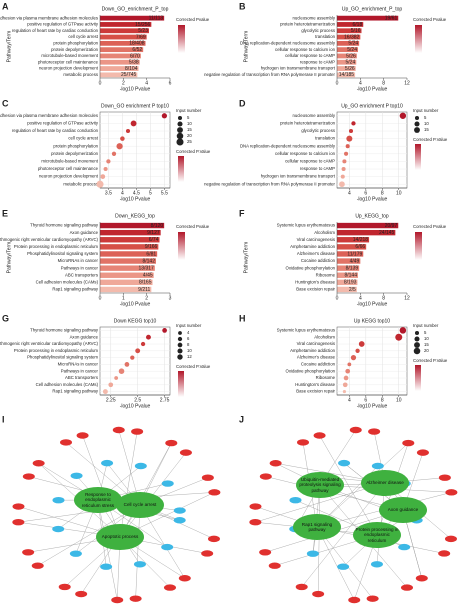  What do you see at coordinates (310, 55) in the screenshot?
I see `category-label: cellular response to cAMP` at bounding box center [310, 55].